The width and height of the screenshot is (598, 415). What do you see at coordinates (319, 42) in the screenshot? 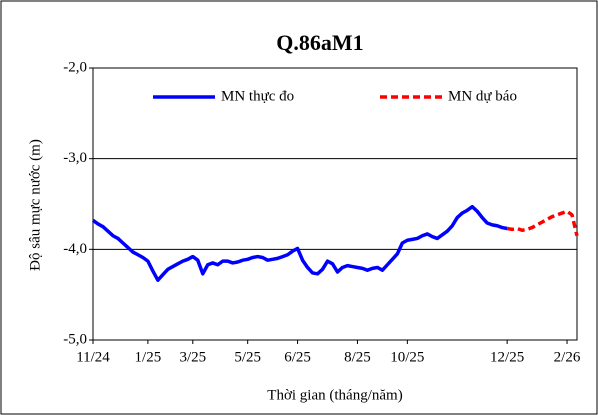
I see `chart-title: Q.86aM1` at bounding box center [319, 42].